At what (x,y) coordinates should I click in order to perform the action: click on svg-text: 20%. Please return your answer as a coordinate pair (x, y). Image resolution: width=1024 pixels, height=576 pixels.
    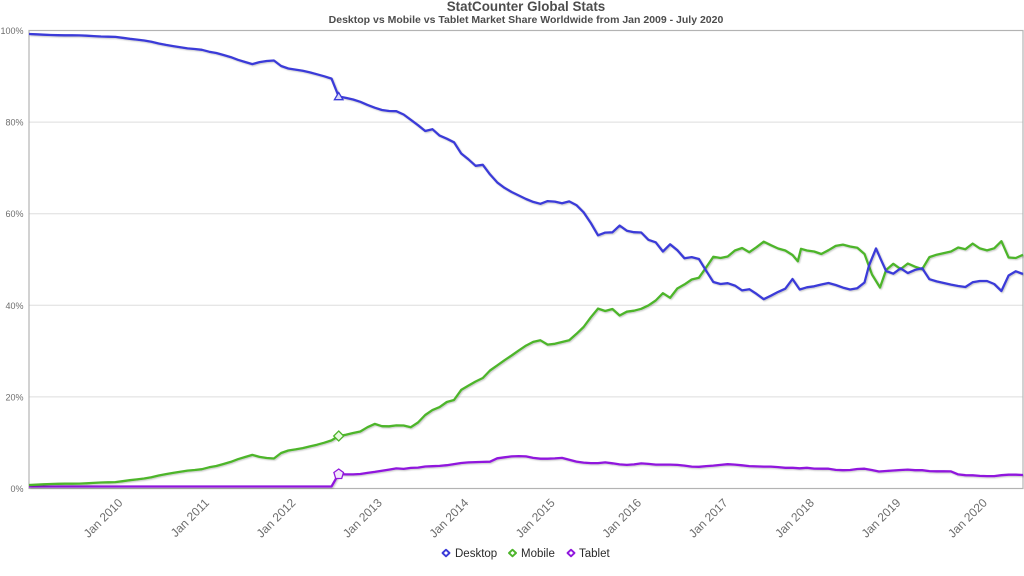
    Looking at the image, I should click on (14, 397).